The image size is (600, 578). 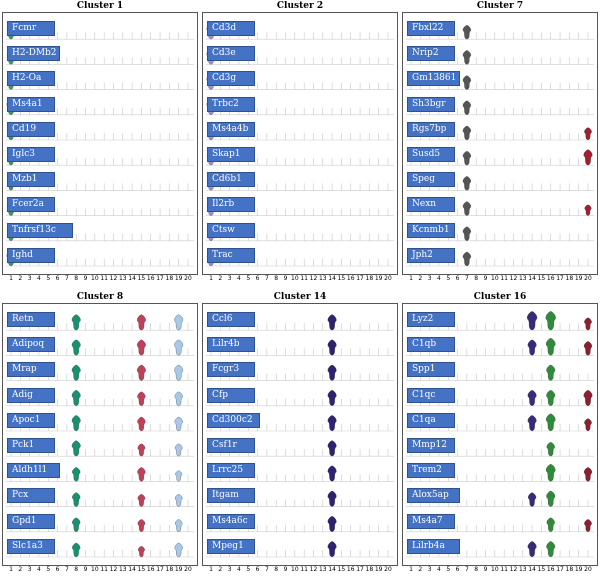 What do you see at coordinates (431, 319) in the screenshot?
I see `gene-label: Lyz2` at bounding box center [431, 319].